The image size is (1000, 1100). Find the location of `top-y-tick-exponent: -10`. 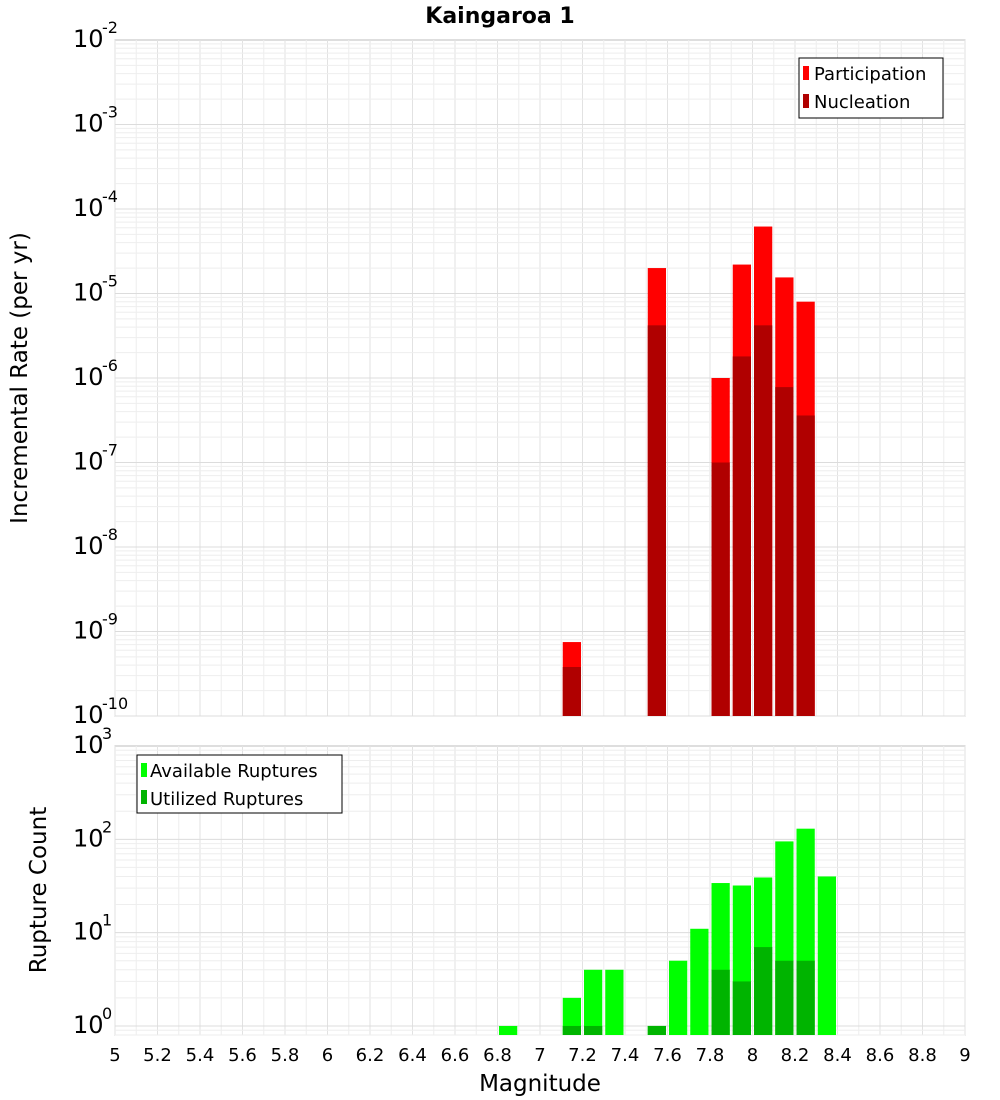

top-y-tick-exponent: -10 is located at coordinates (115, 703).